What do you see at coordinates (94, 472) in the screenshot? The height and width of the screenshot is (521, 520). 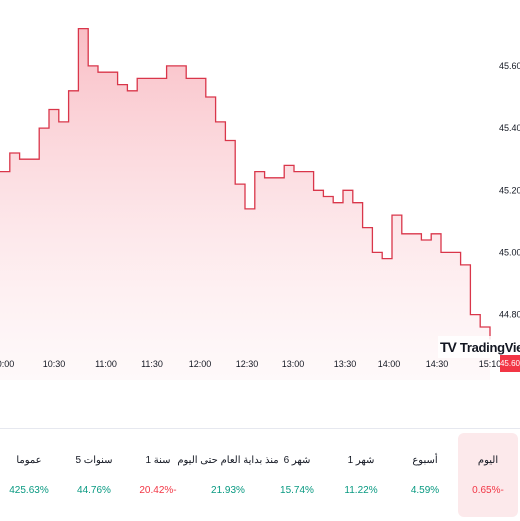 I see `period-tab-6: 5 سنوات 44.76%` at bounding box center [94, 472].